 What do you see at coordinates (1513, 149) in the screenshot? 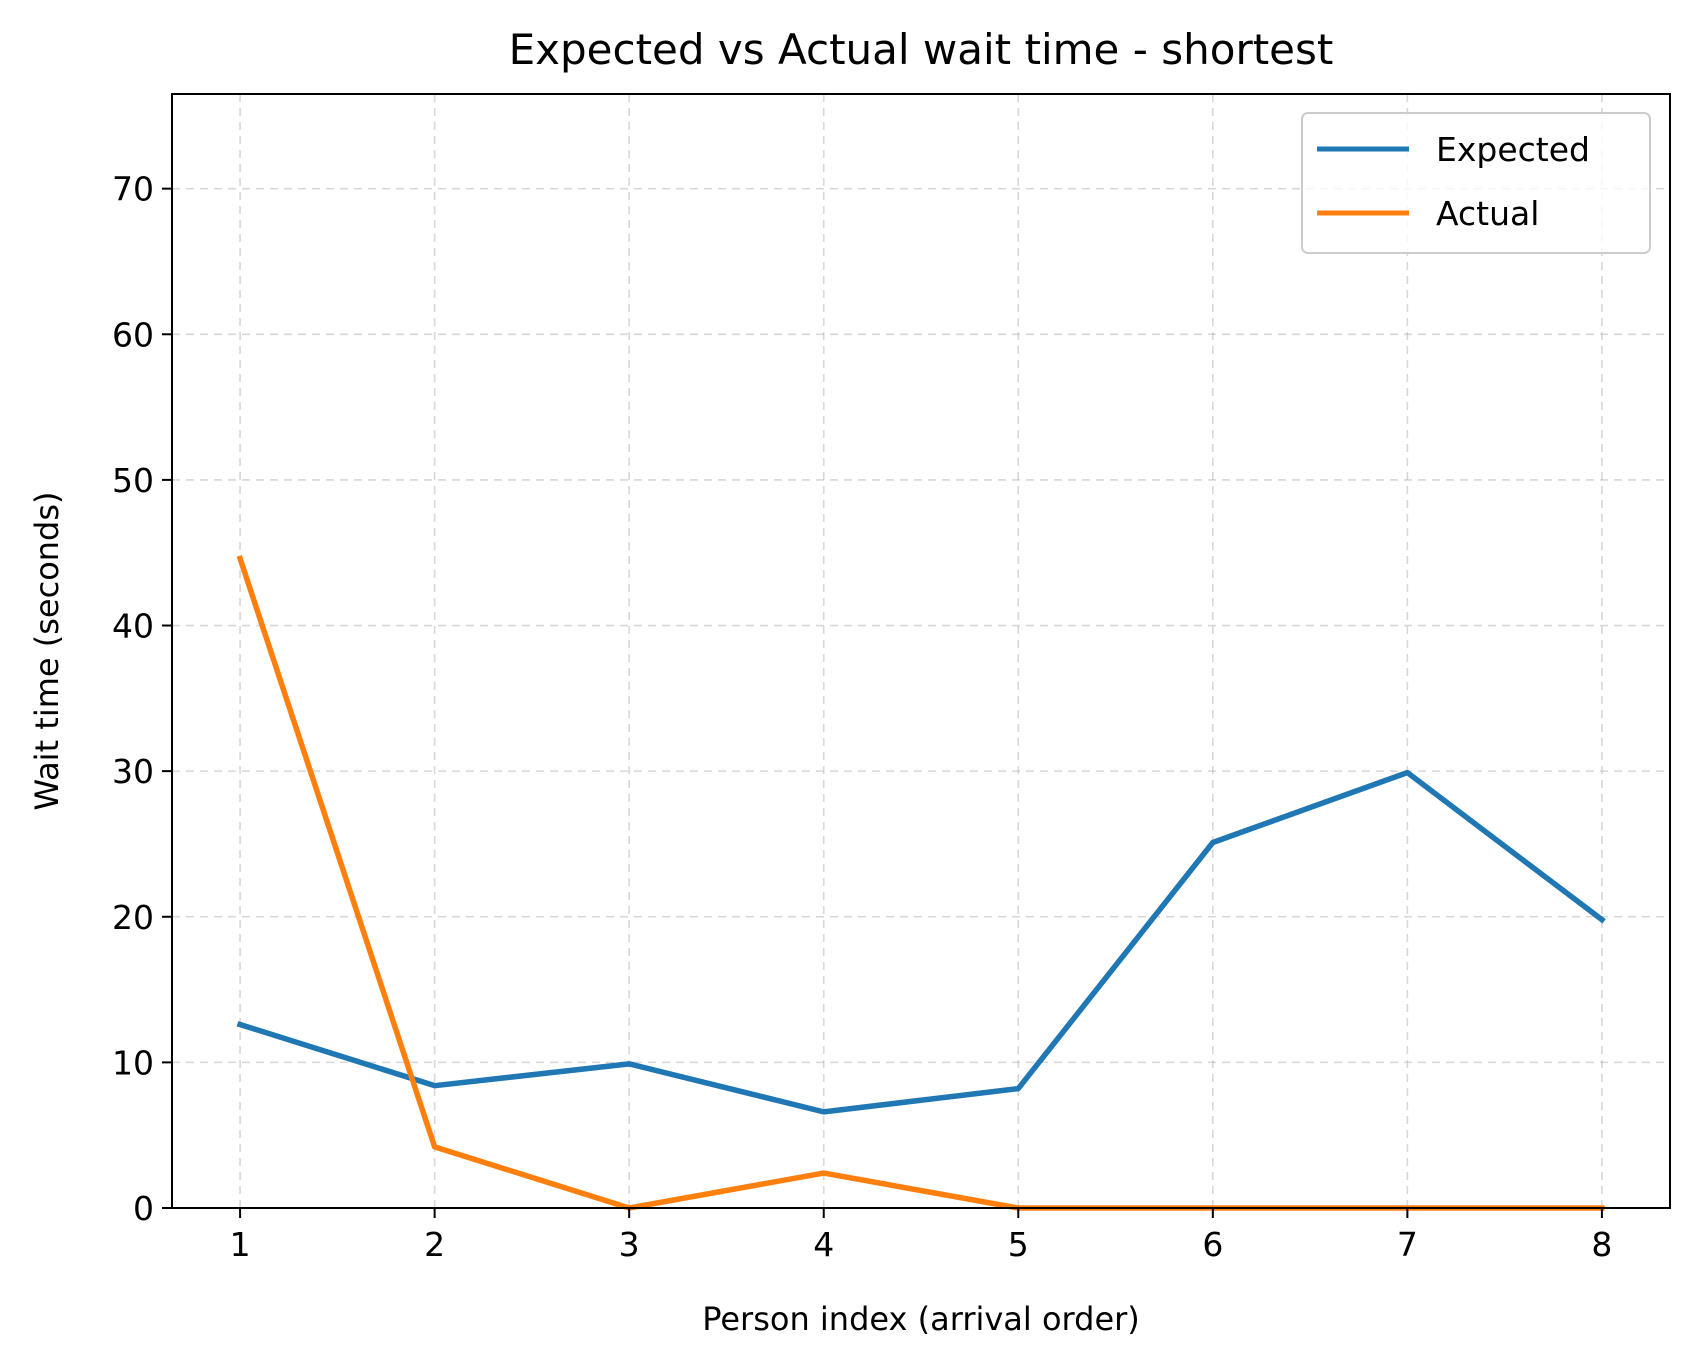
I see `legend-label-expected: Expected` at bounding box center [1513, 149].